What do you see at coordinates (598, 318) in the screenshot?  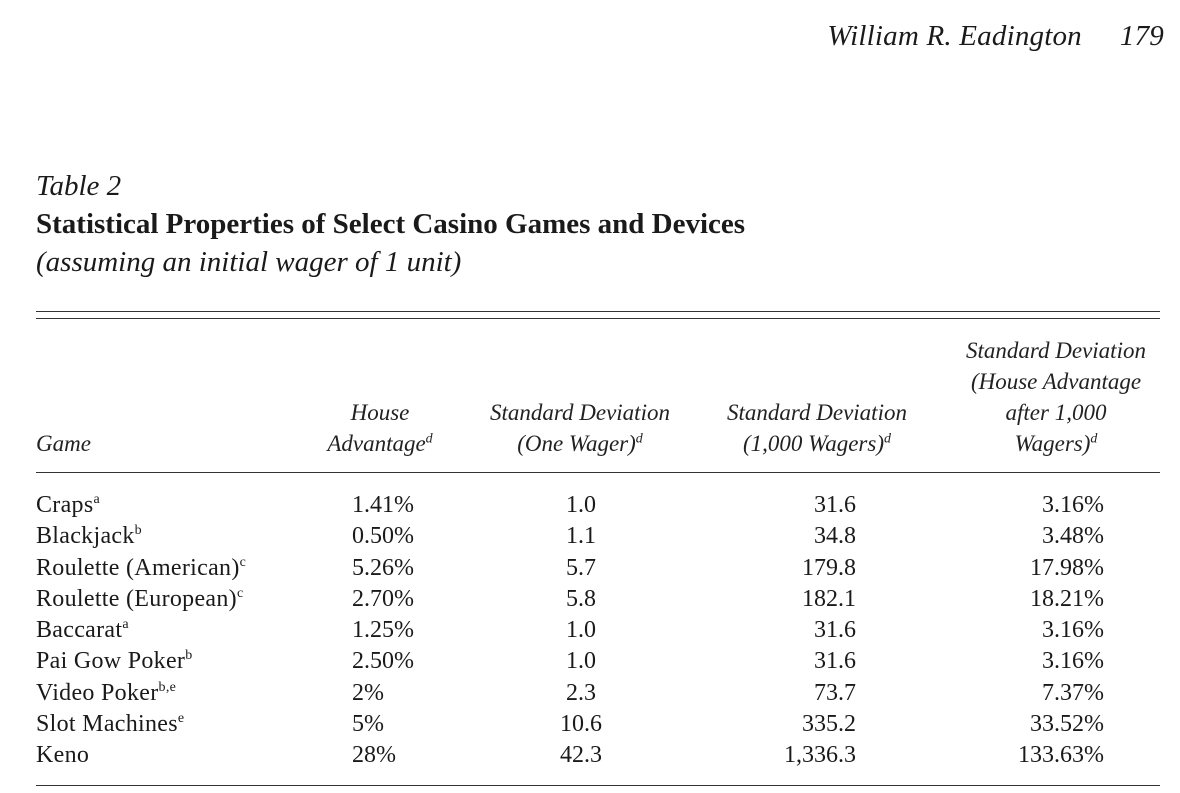 I see `top-rule-second` at bounding box center [598, 318].